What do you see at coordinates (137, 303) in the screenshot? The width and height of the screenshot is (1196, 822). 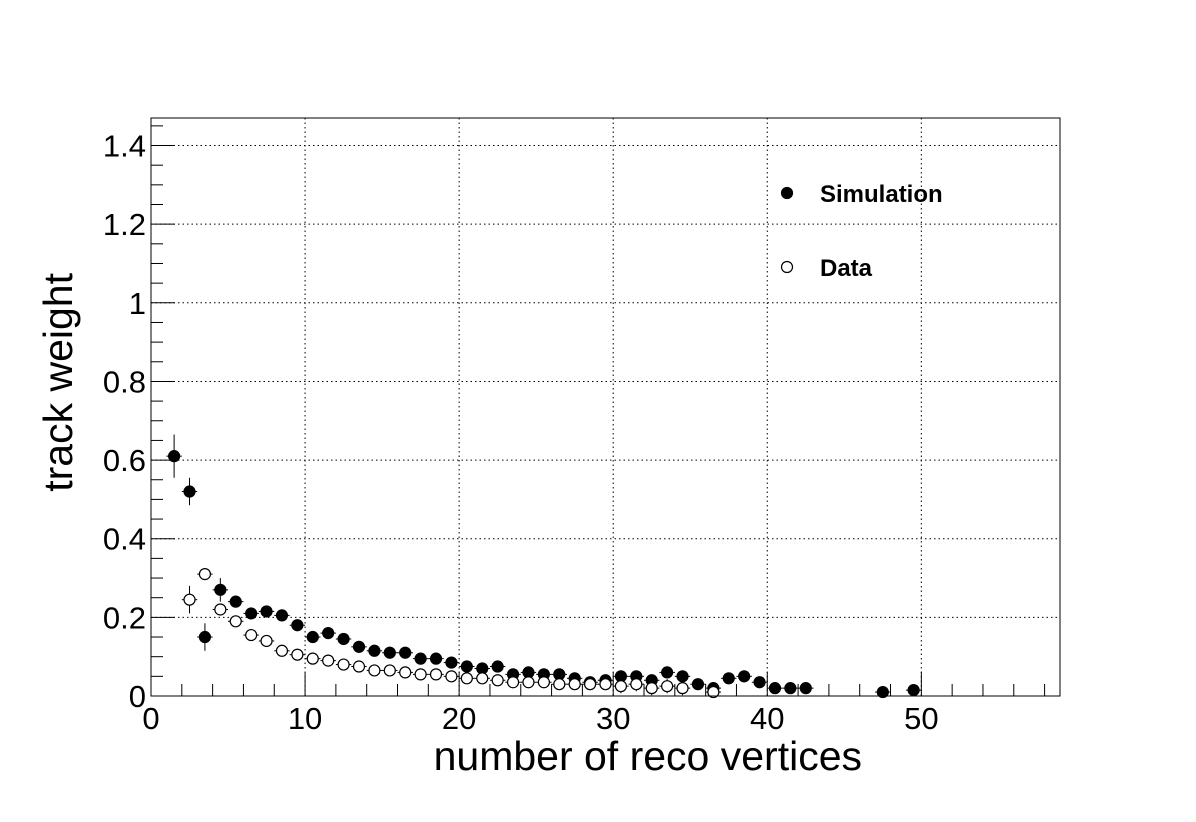 I see `y-tick-label: 1` at bounding box center [137, 303].